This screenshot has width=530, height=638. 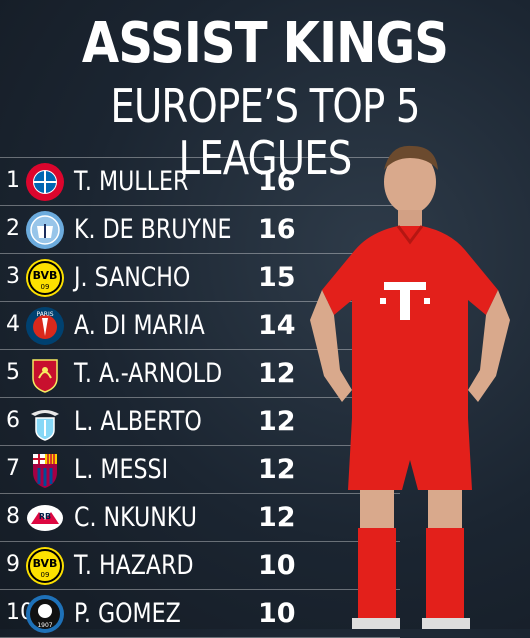 I want to click on player-name: K. DE BRUYNE, so click(x=153, y=229).